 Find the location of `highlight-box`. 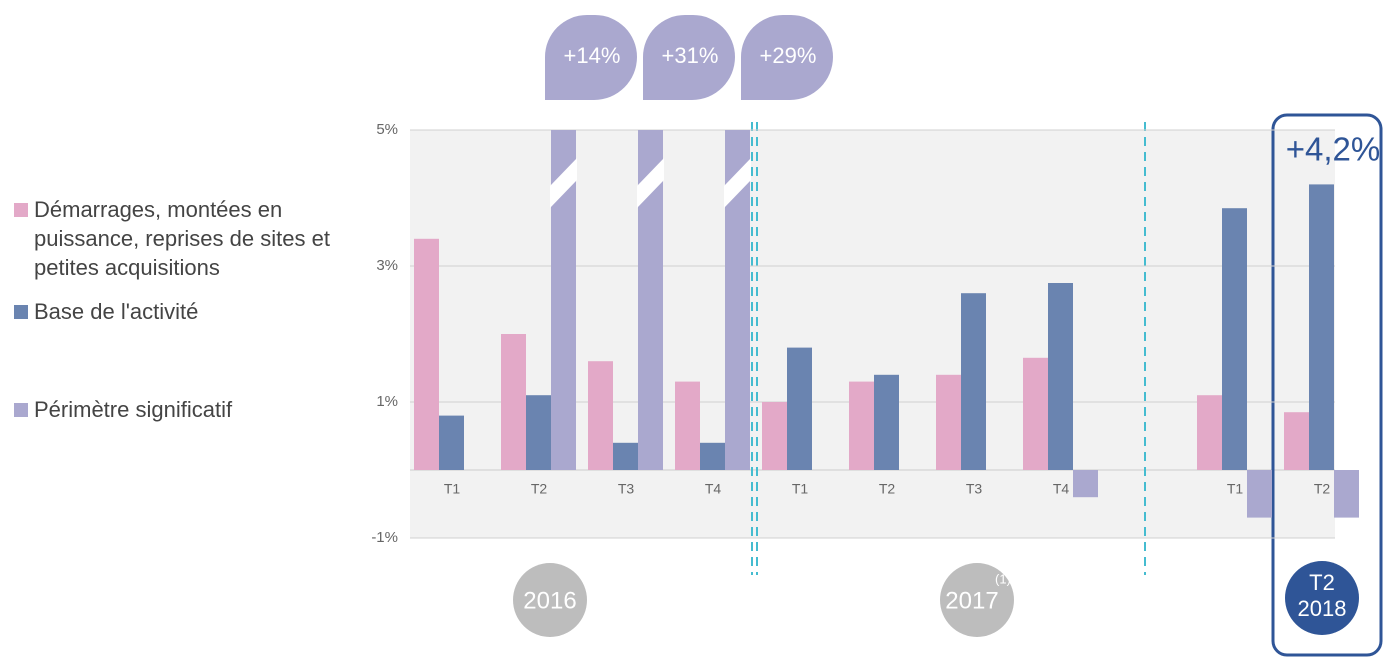

highlight-box is located at coordinates (1327, 385).